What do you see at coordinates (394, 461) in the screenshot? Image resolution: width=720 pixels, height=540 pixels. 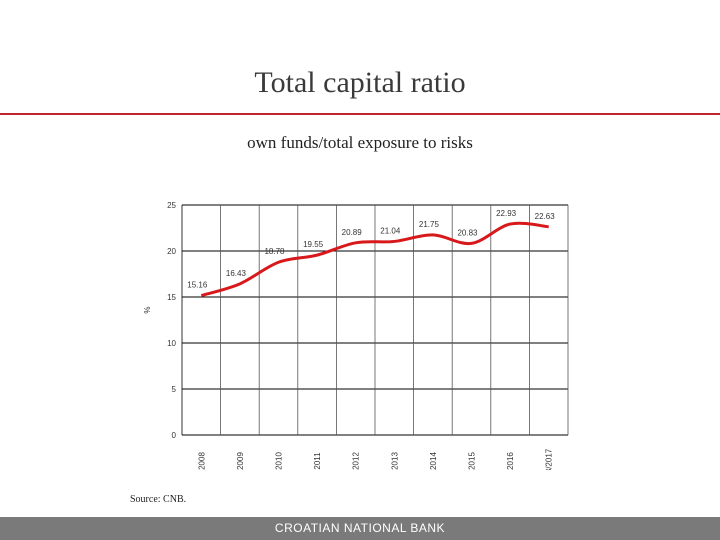 I see `x-tick-label: 2013` at bounding box center [394, 461].